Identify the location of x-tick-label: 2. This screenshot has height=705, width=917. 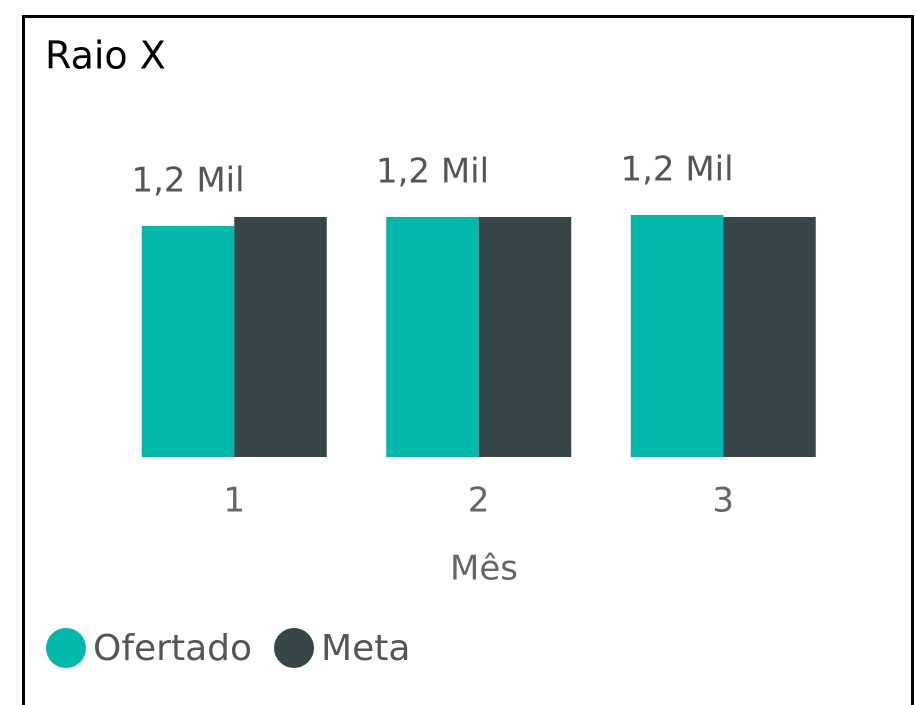
(479, 501).